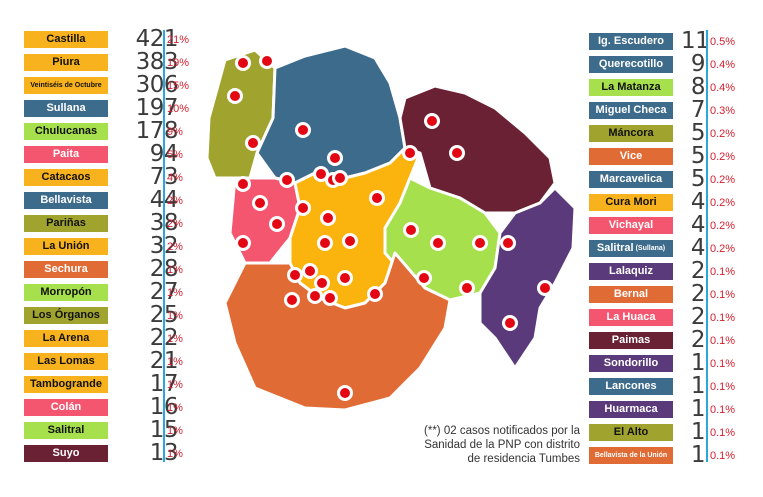 Image resolution: width=763 pixels, height=497 pixels. I want to click on right-list-row: Marcavelica 5 0.2%, so click(674, 179).